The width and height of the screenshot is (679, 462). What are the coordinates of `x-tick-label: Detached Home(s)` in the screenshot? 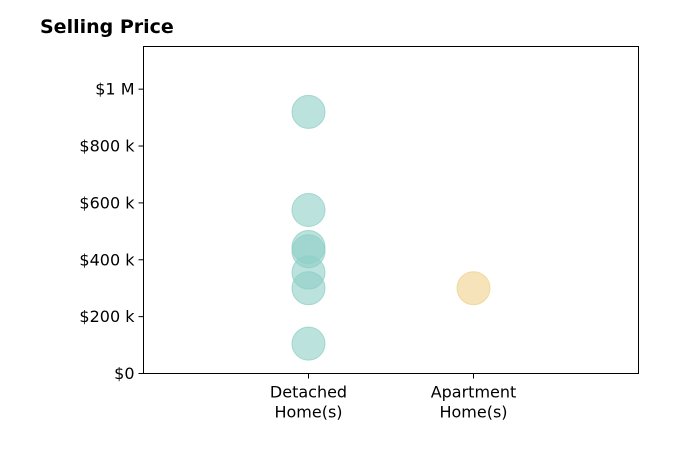 It's located at (308, 402).